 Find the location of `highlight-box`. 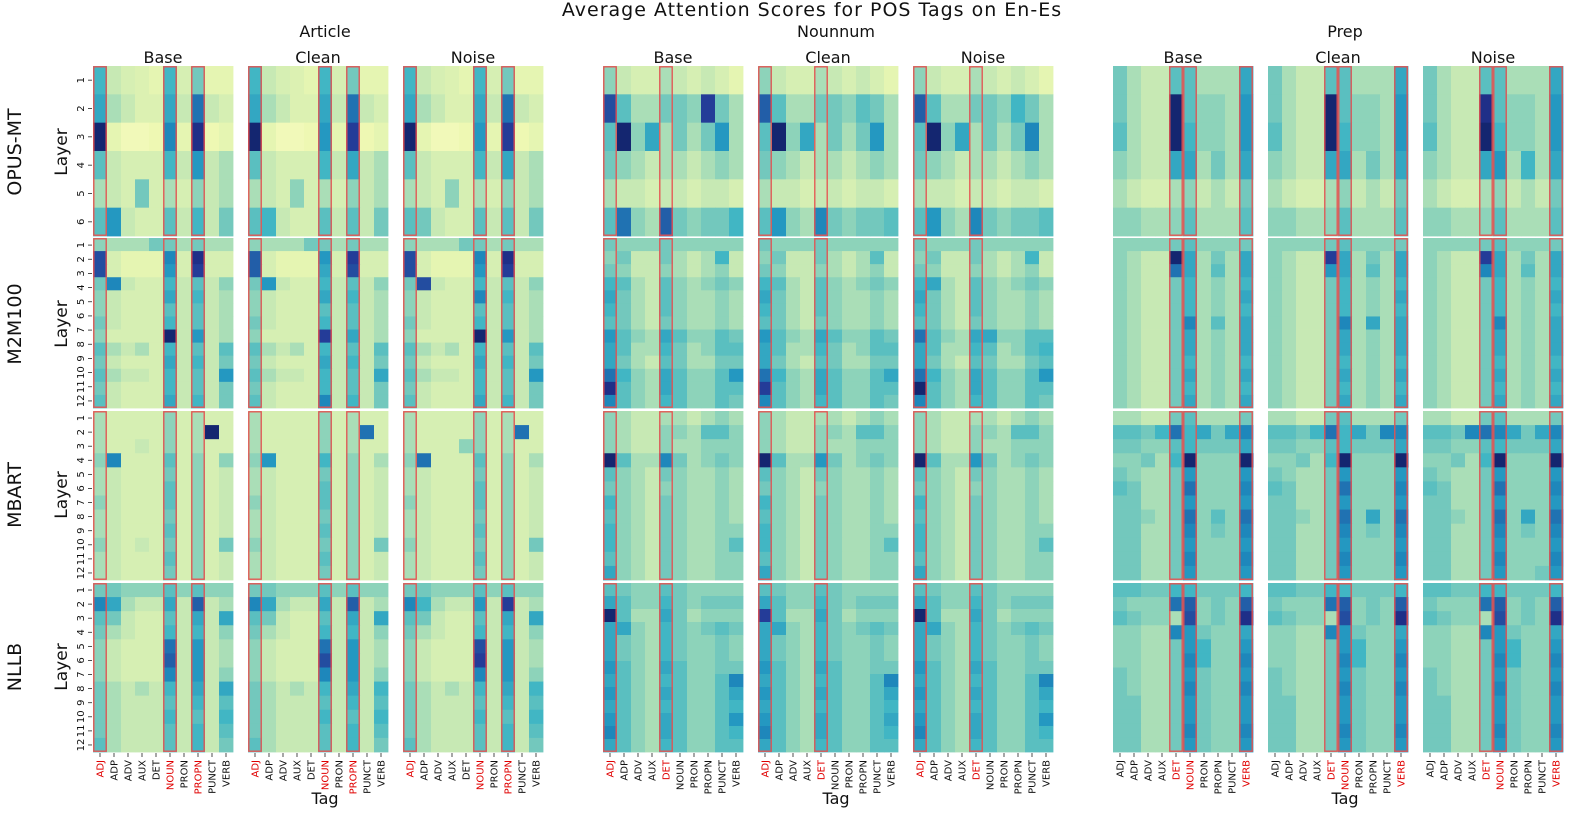

highlight-box is located at coordinates (1401, 323).